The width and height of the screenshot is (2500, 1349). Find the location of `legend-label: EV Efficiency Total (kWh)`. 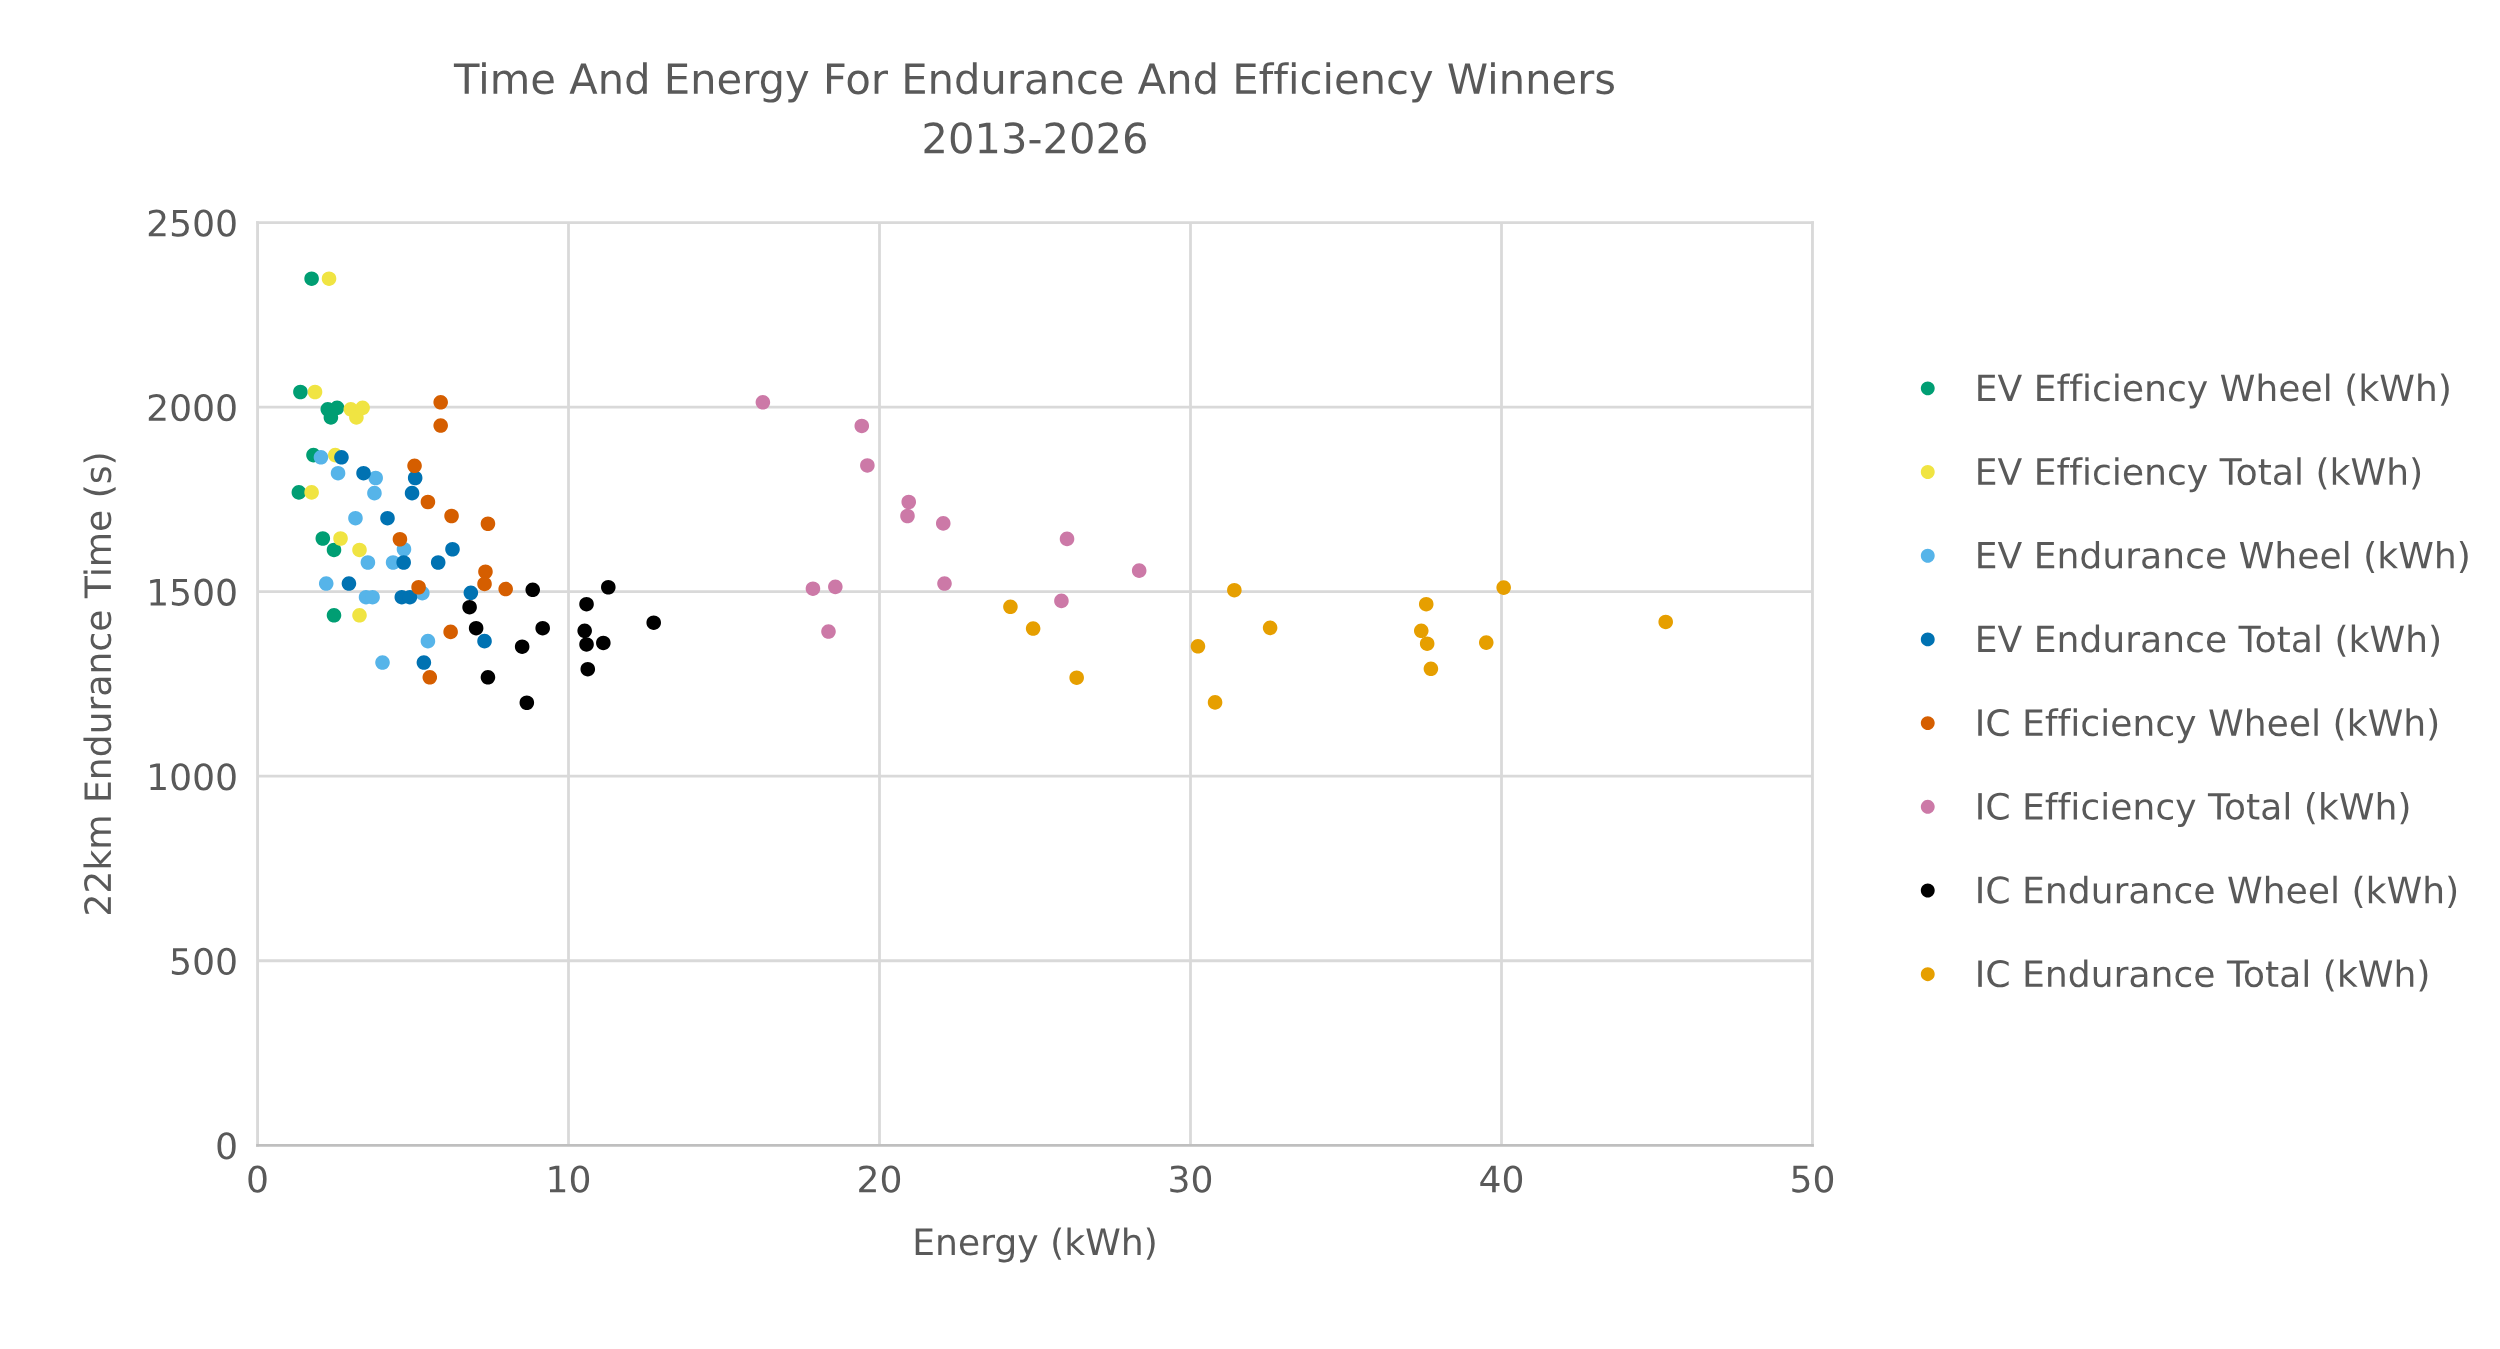

legend-label: EV Efficiency Total (kWh) is located at coordinates (2199, 475).